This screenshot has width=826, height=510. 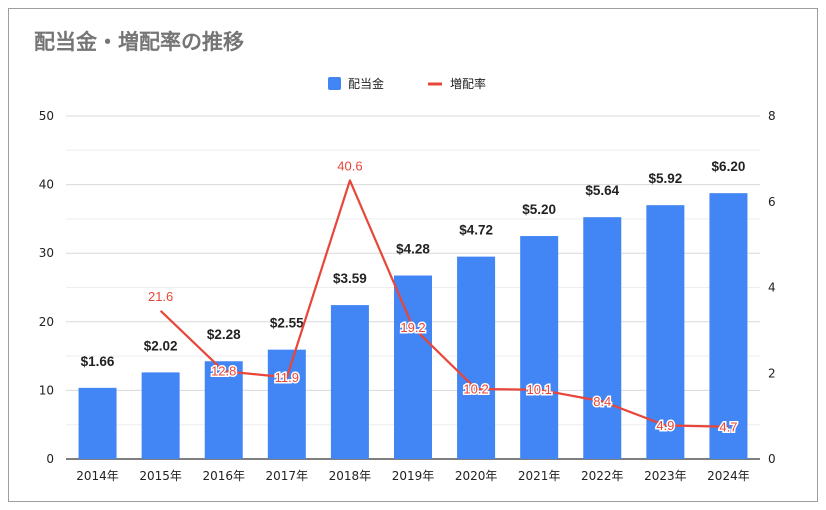 What do you see at coordinates (468, 83) in the screenshot?
I see `legend-label-line: 増配率` at bounding box center [468, 83].